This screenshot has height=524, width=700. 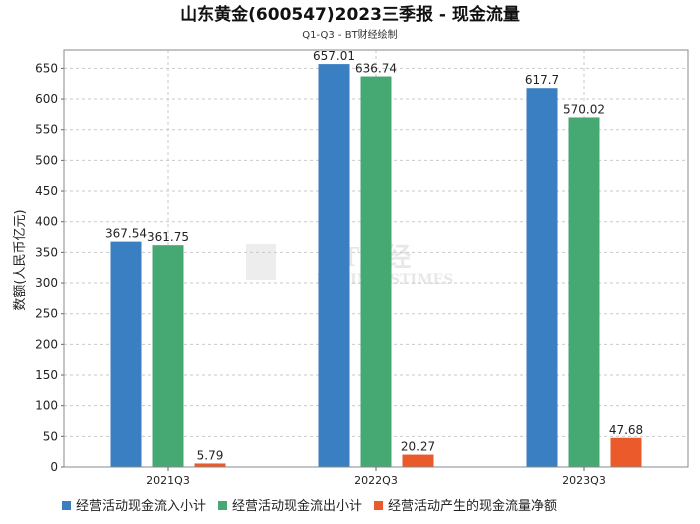 I want to click on data-label: 367.54, so click(x=126, y=234).